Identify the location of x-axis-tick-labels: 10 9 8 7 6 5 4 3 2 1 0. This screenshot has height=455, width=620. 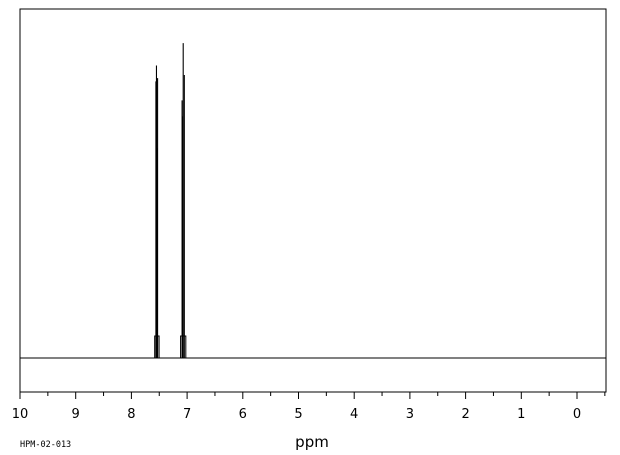
(296, 414).